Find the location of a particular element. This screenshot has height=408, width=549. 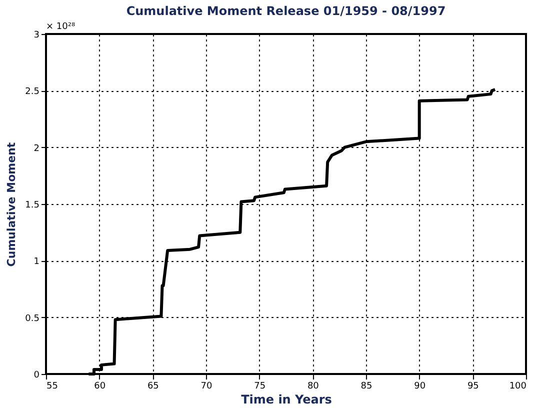

y-tick-label: 3 is located at coordinates (37, 35).